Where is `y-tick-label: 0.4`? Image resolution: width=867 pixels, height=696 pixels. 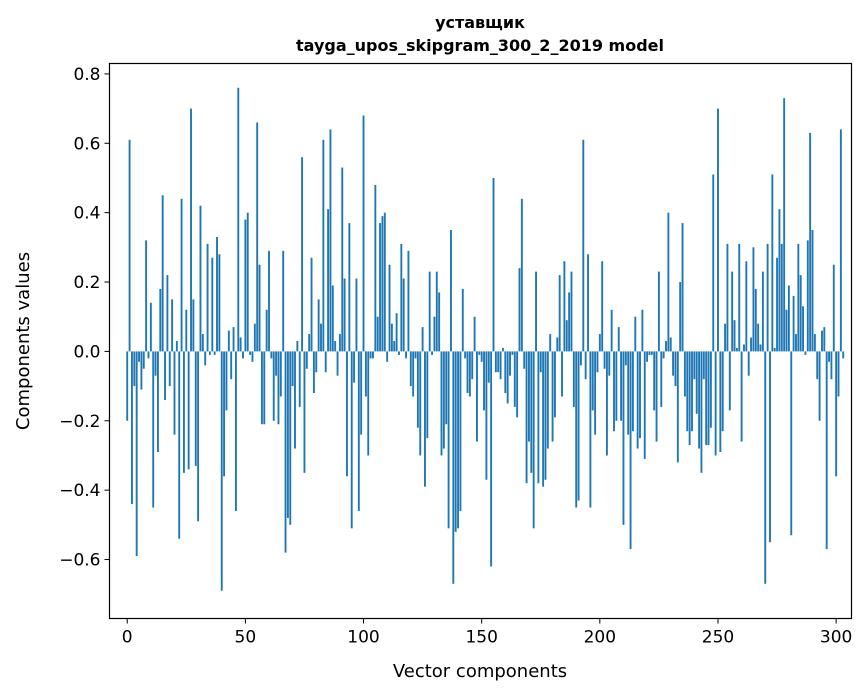
y-tick-label: 0.4 is located at coordinates (86, 214).